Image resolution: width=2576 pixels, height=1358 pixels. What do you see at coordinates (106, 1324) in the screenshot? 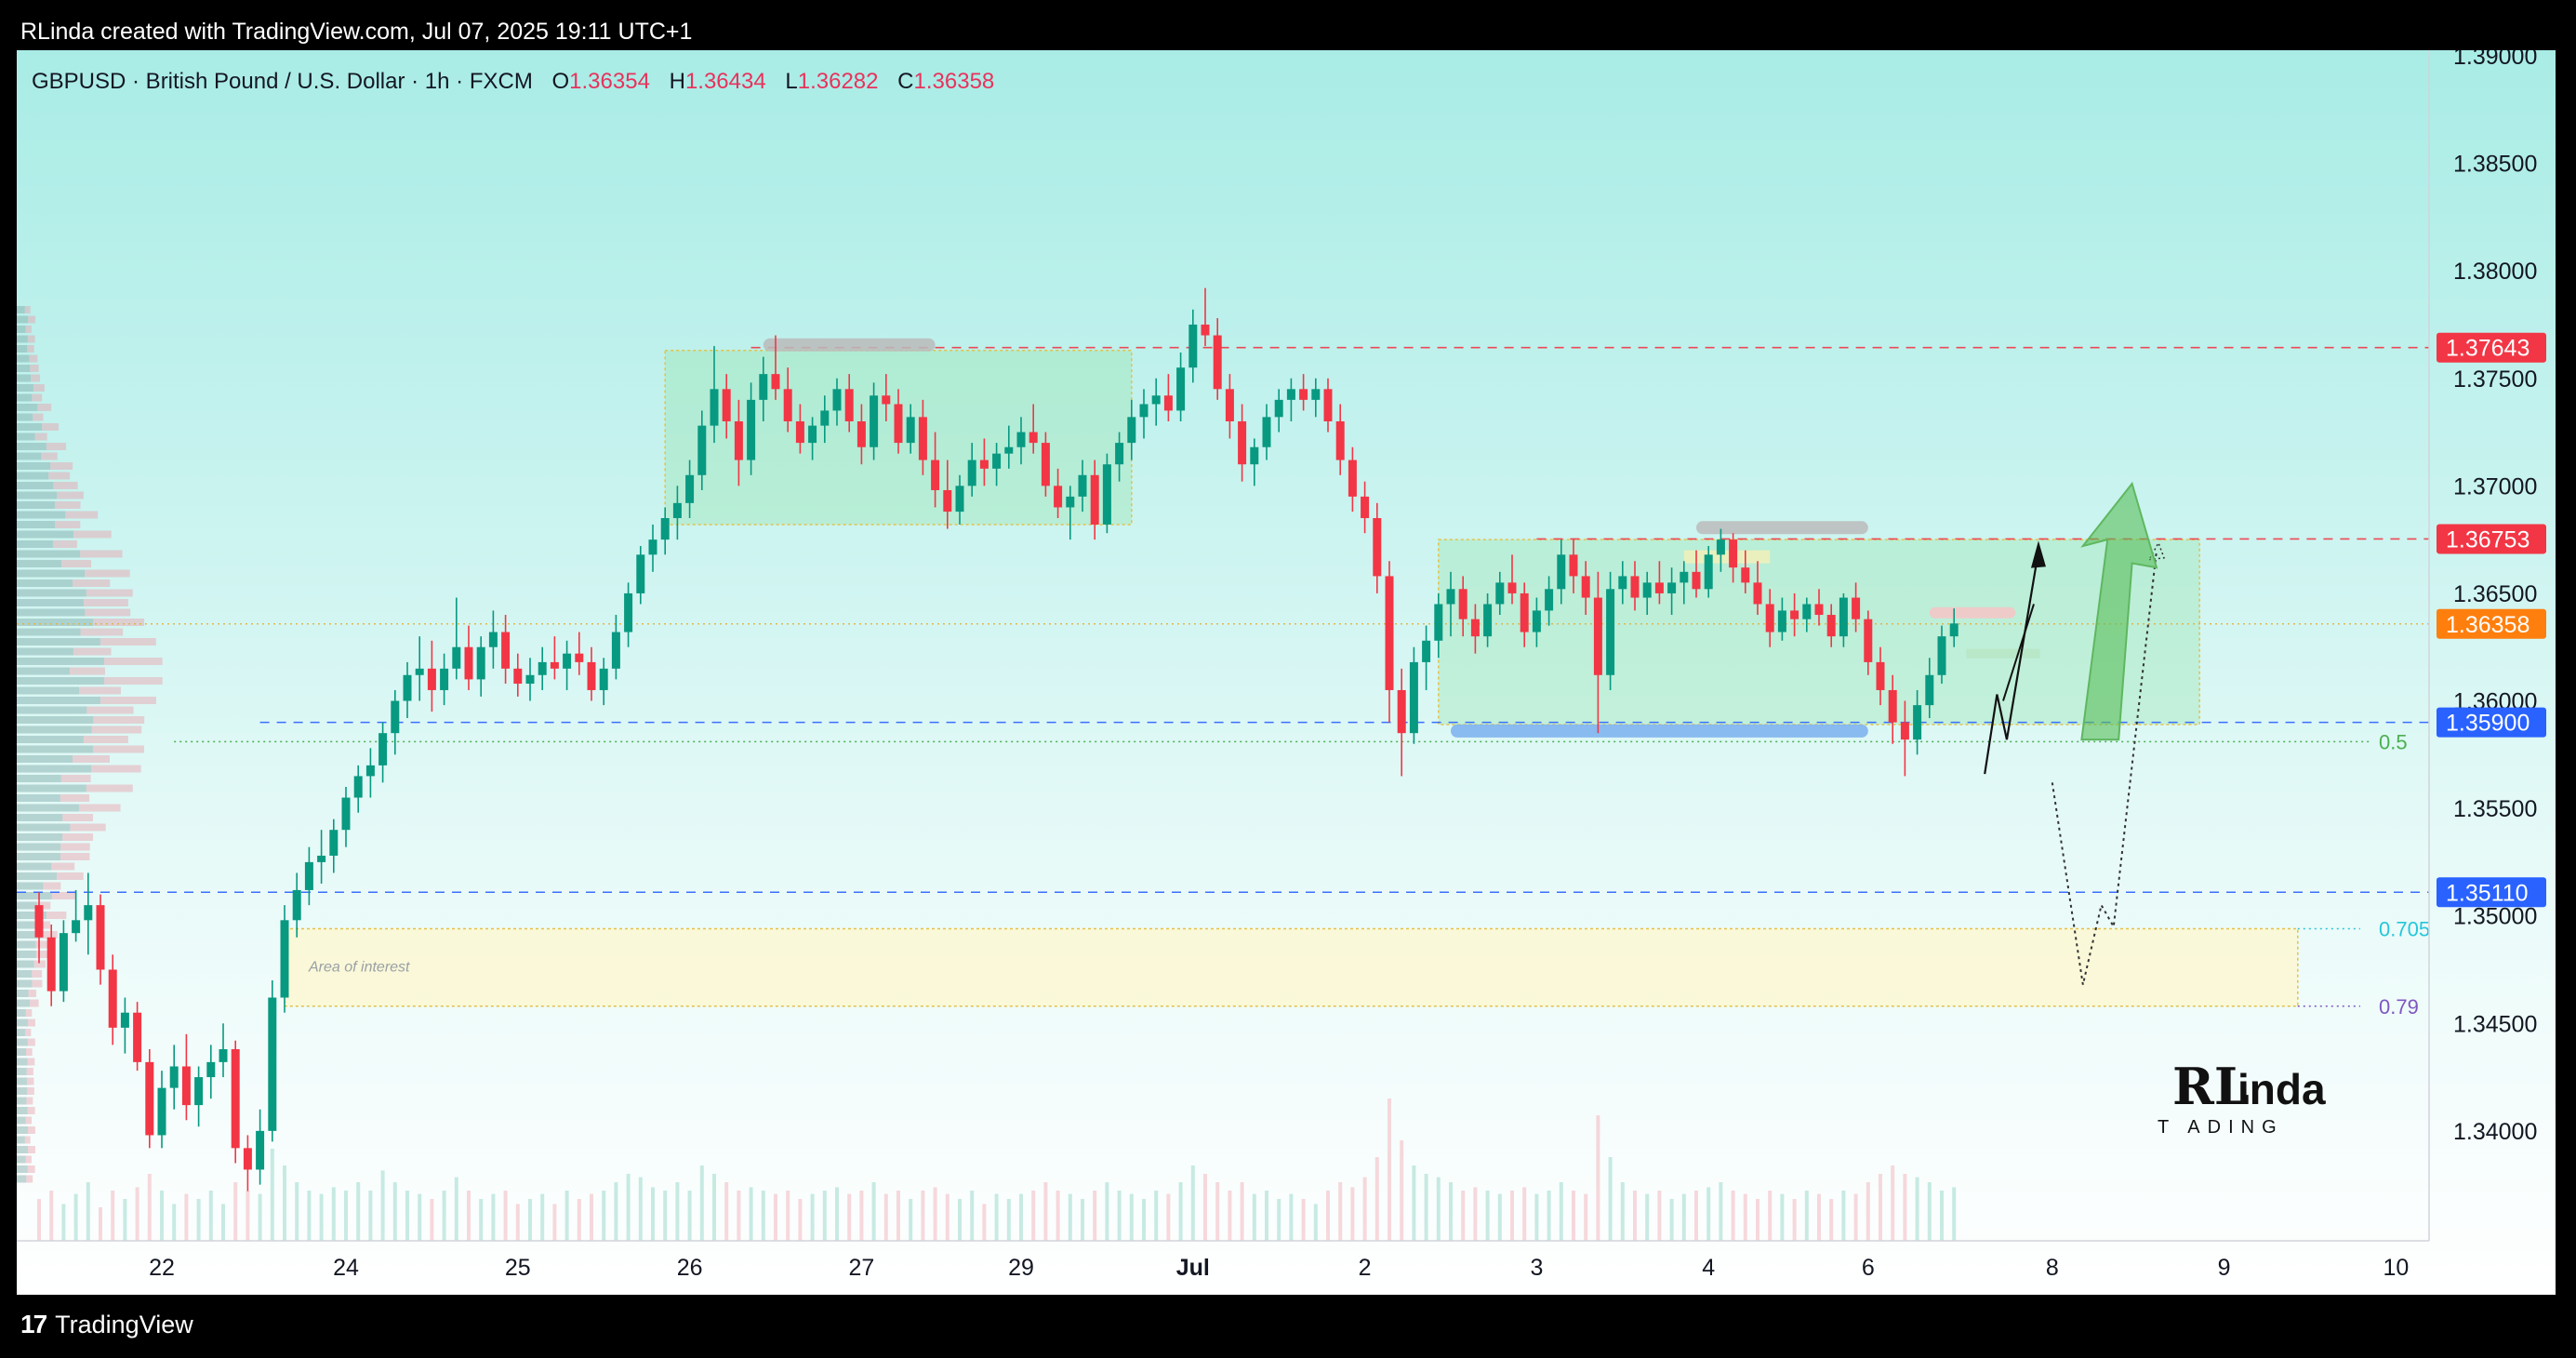
I see `tradingview-brand: 17 TradingView` at bounding box center [106, 1324].